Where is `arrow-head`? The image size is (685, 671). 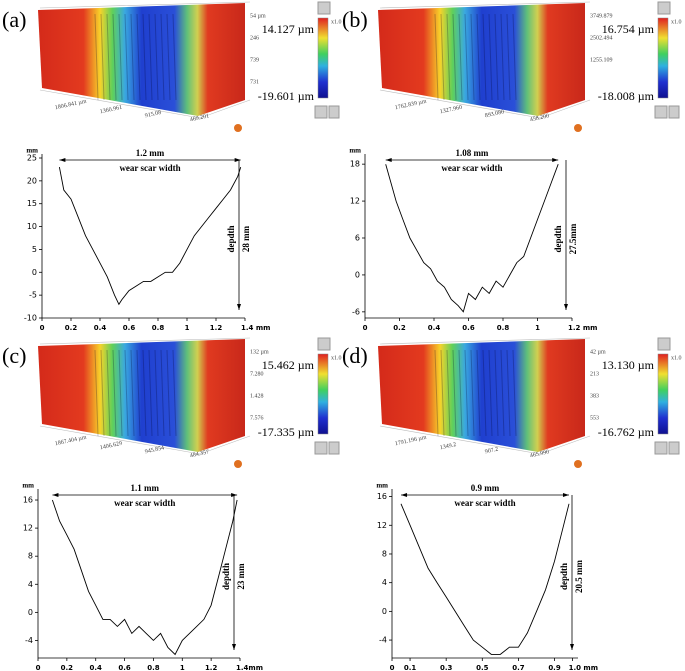 arrow-head is located at coordinates (239, 307).